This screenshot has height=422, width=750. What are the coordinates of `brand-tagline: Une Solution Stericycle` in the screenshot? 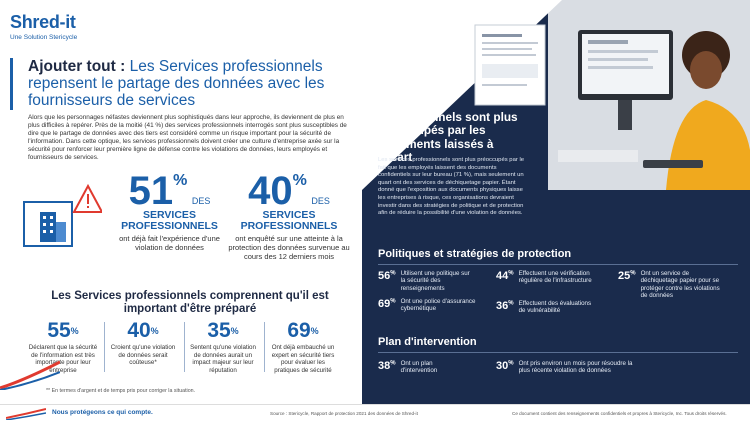 It's located at (44, 37).